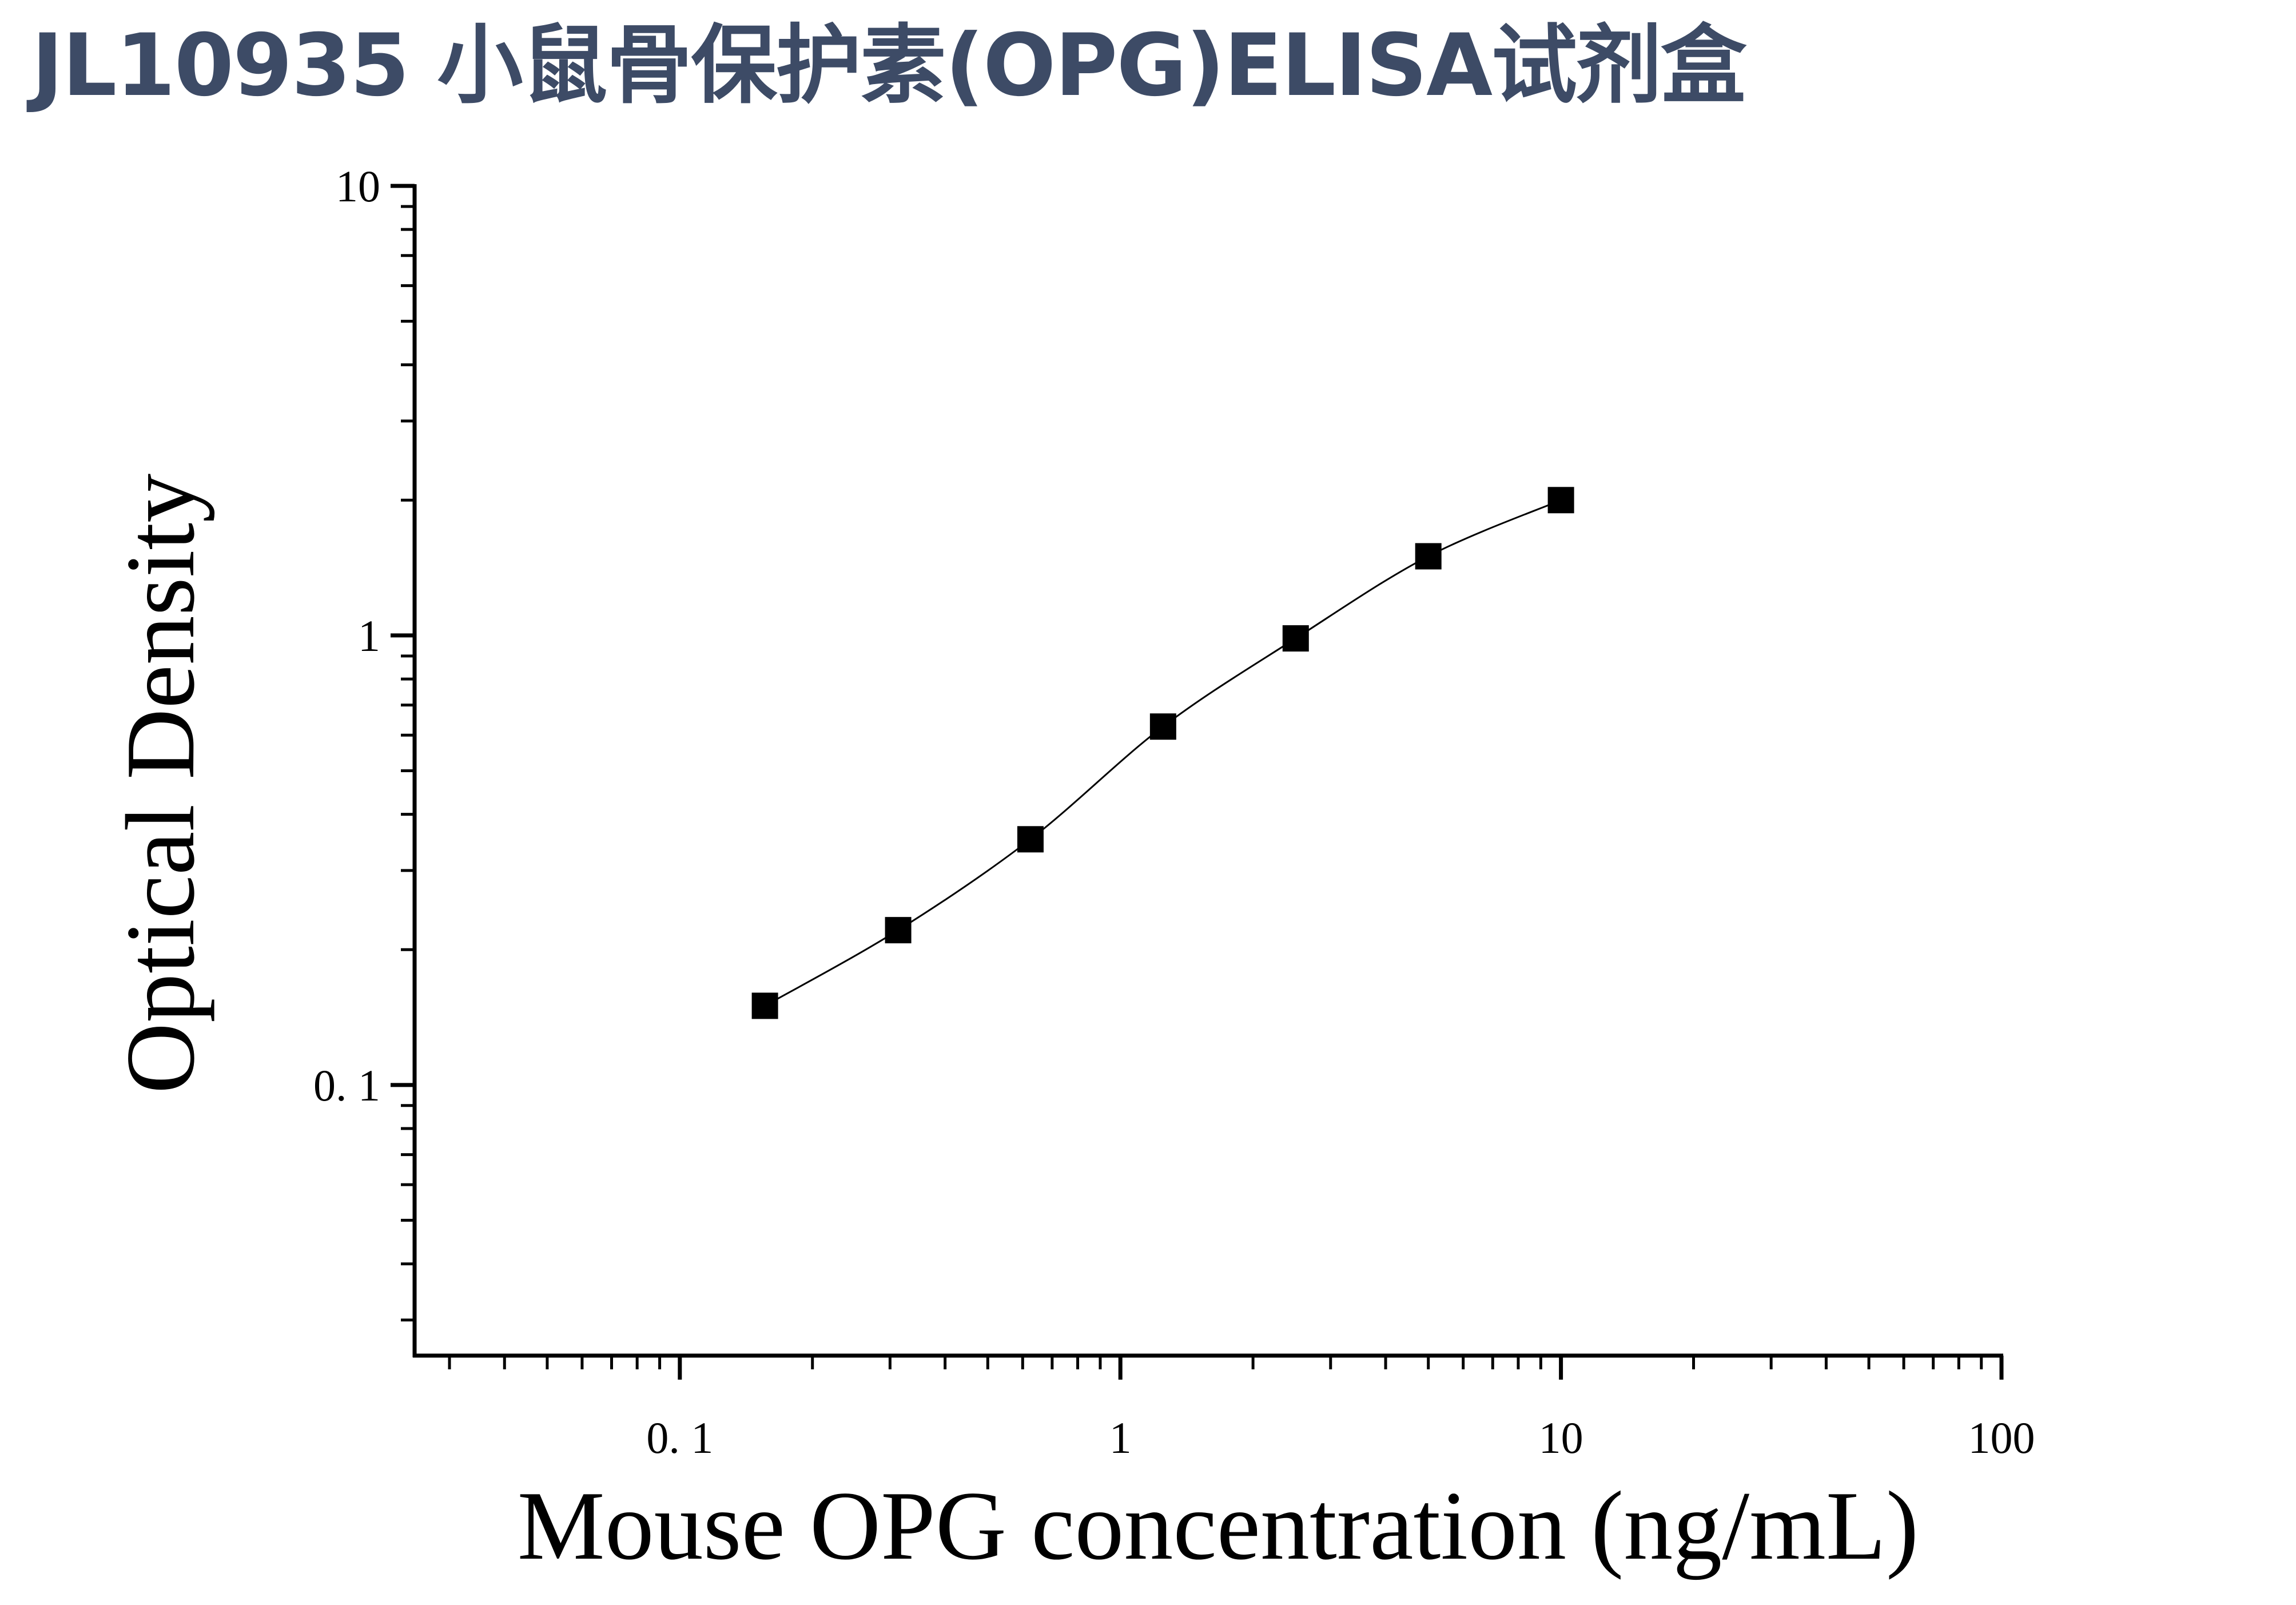  I want to click on y-tick-label: 10, so click(358, 186).